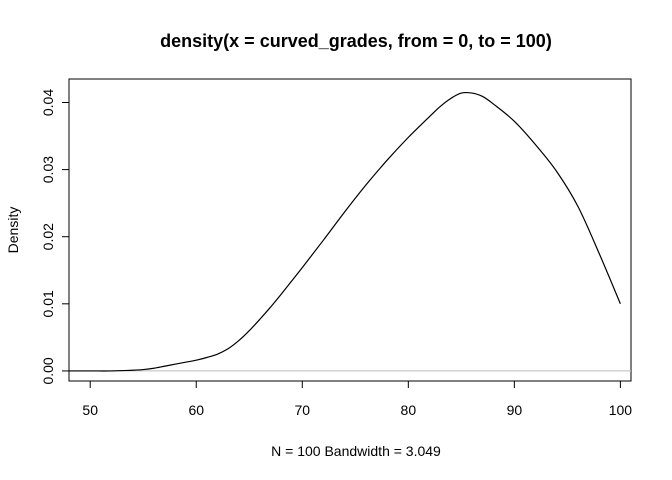 The height and width of the screenshot is (480, 672). Describe the element at coordinates (302, 410) in the screenshot. I see `x-tick-label: 70` at that location.